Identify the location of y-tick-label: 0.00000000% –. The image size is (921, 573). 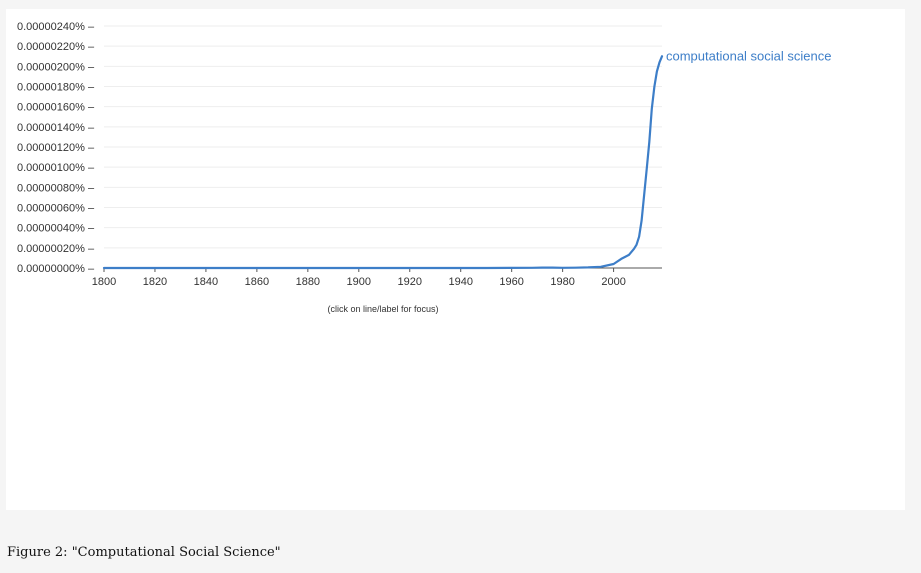
(56, 269).